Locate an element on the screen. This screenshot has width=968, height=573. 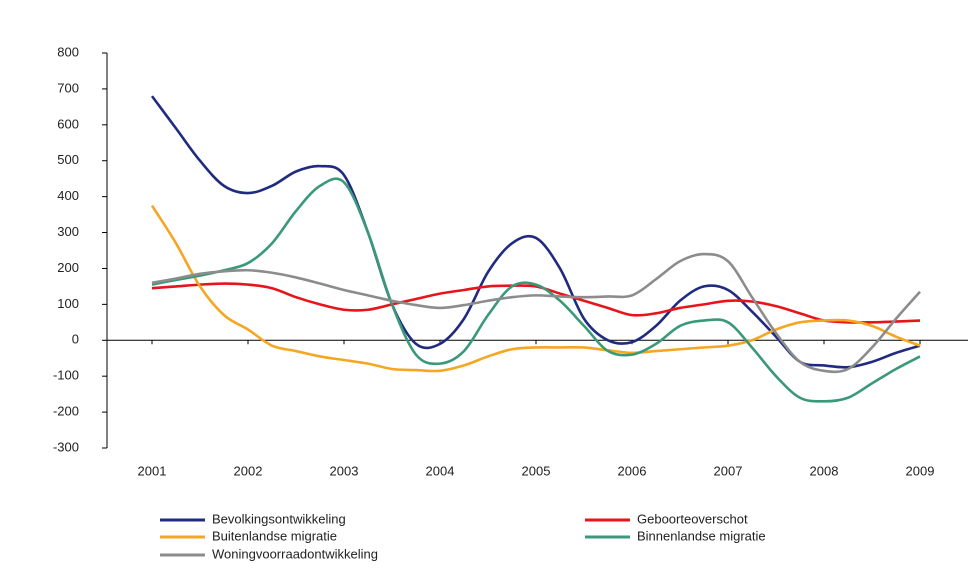
legend-label: Woningvoorraadontwikkeling is located at coordinates (295, 553).